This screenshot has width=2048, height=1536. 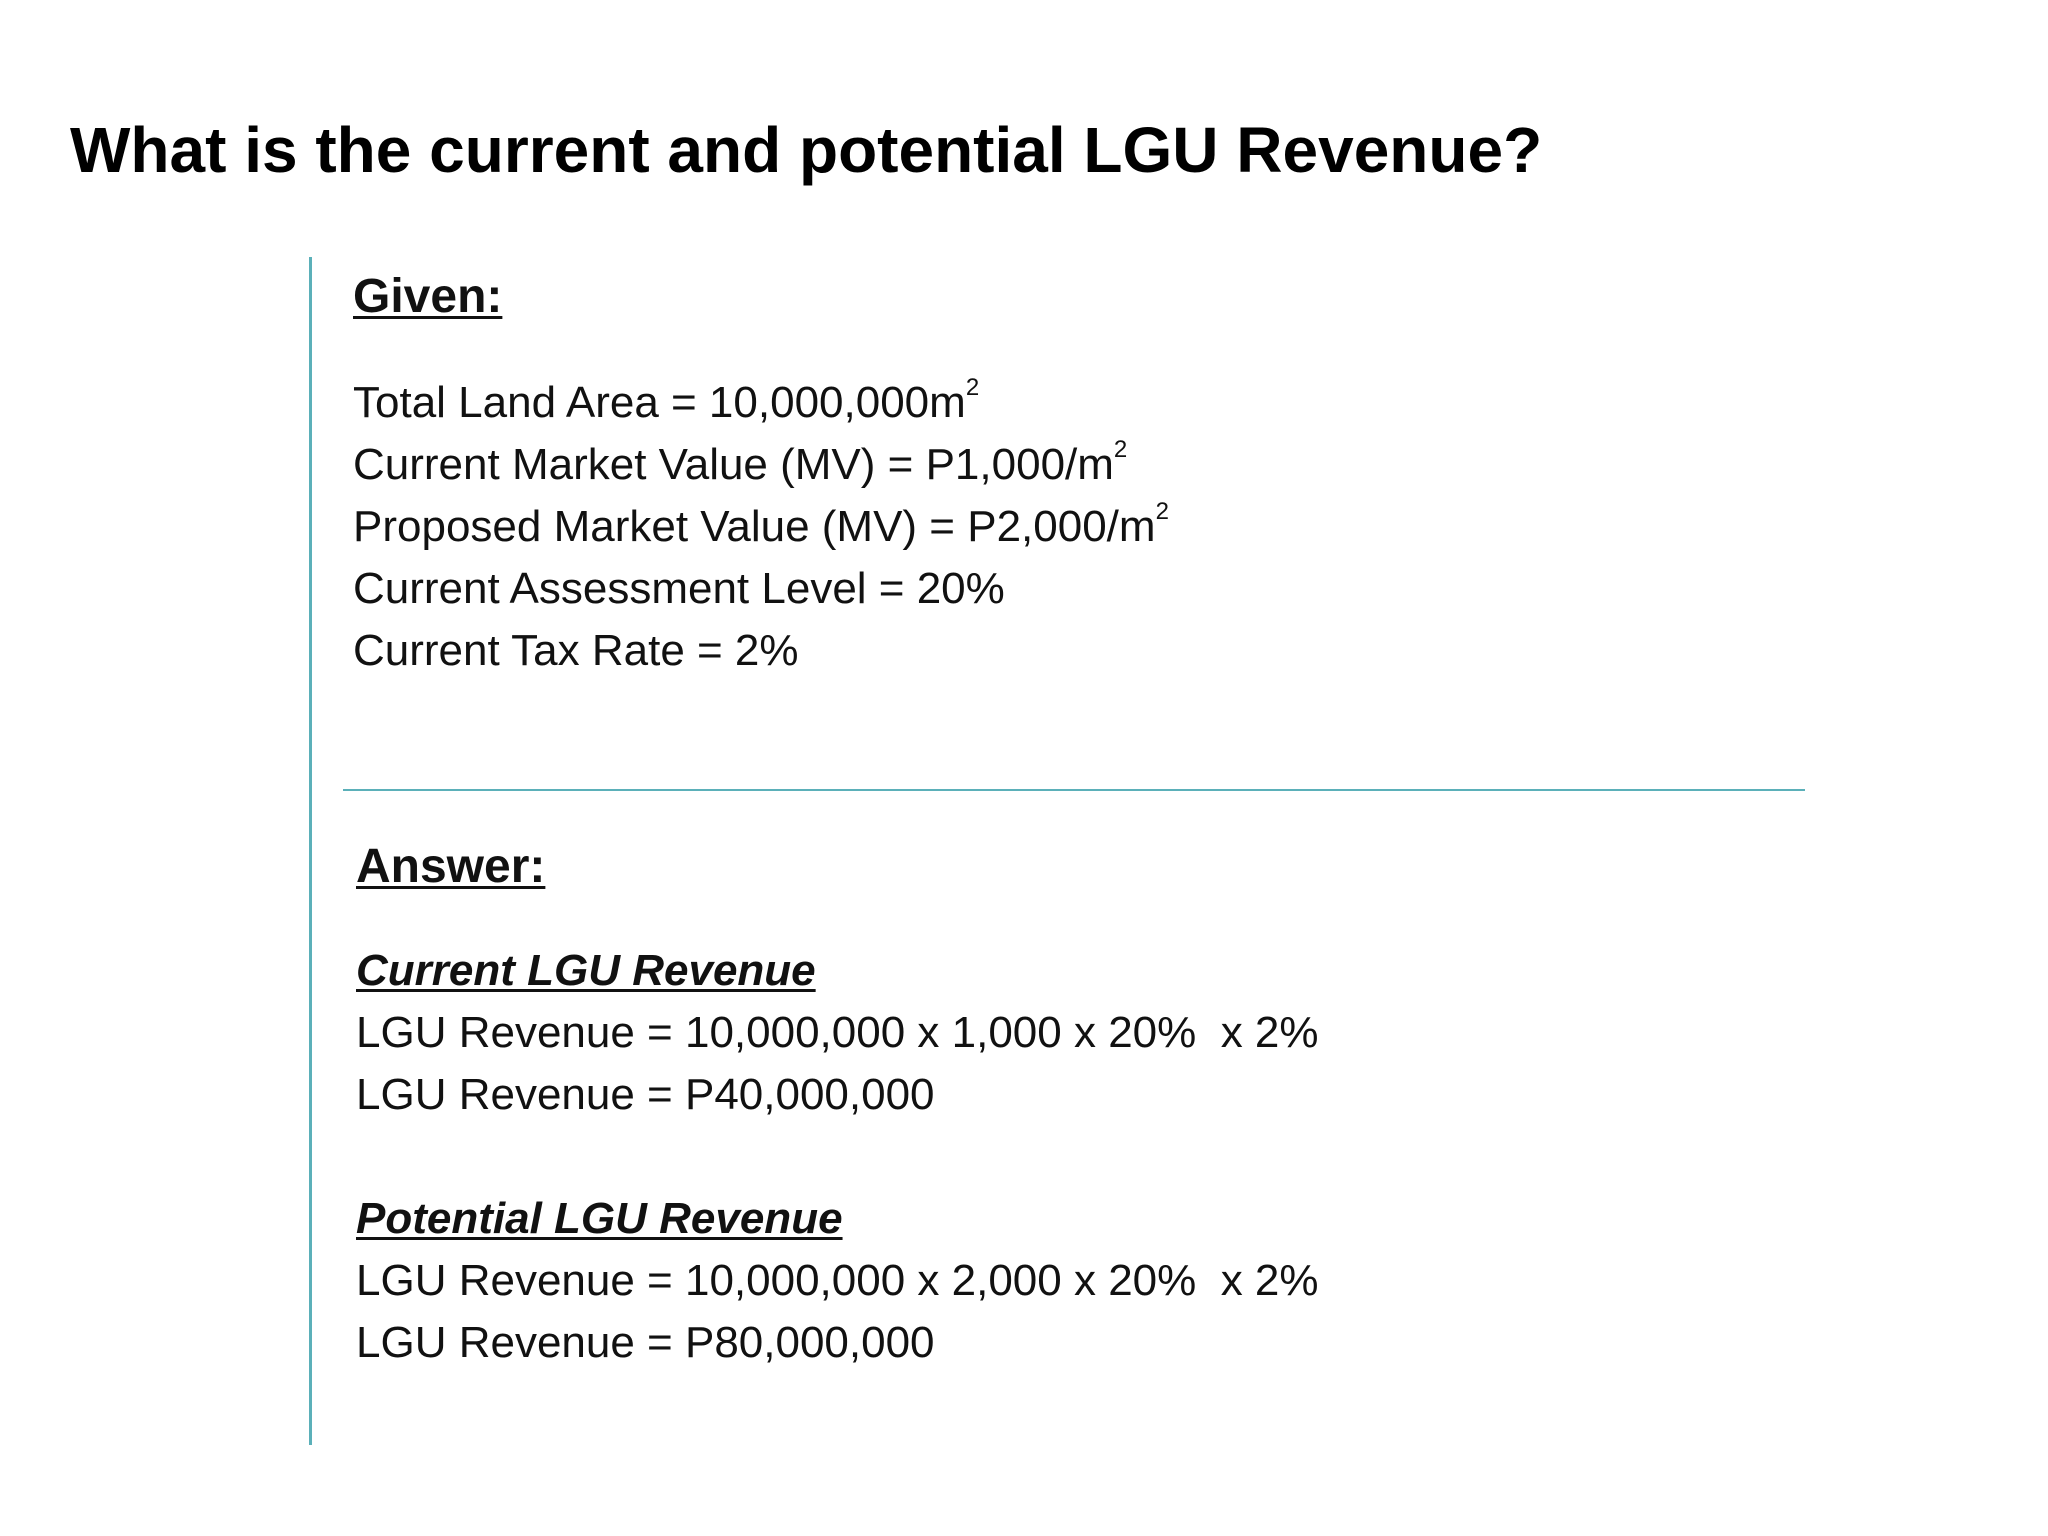 What do you see at coordinates (586, 970) in the screenshot?
I see `current-revenue-heading: Current LGU Revenue` at bounding box center [586, 970].